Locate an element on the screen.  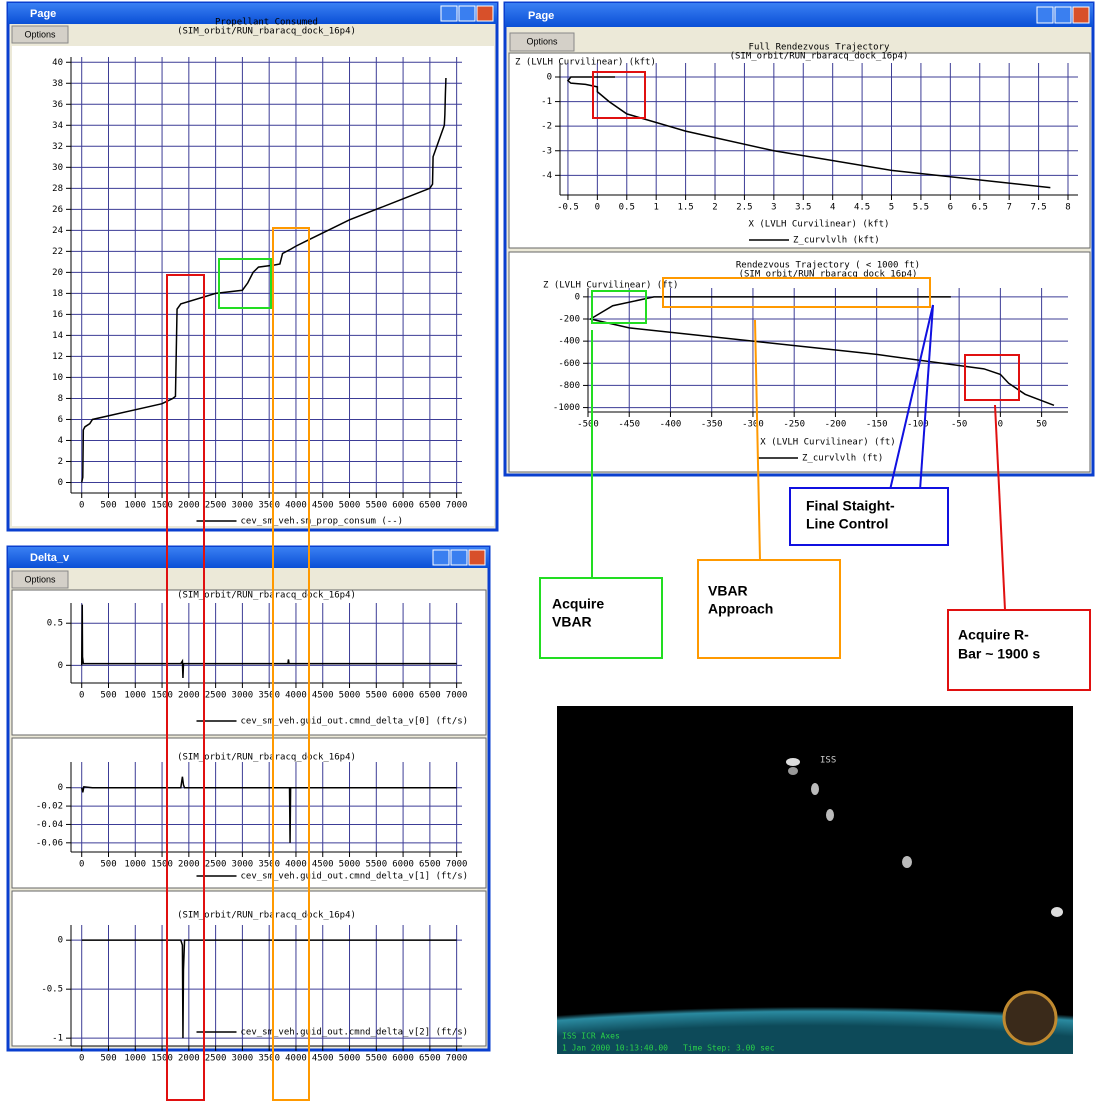
y-tick-label: -600 is located at coordinates (569, 364).